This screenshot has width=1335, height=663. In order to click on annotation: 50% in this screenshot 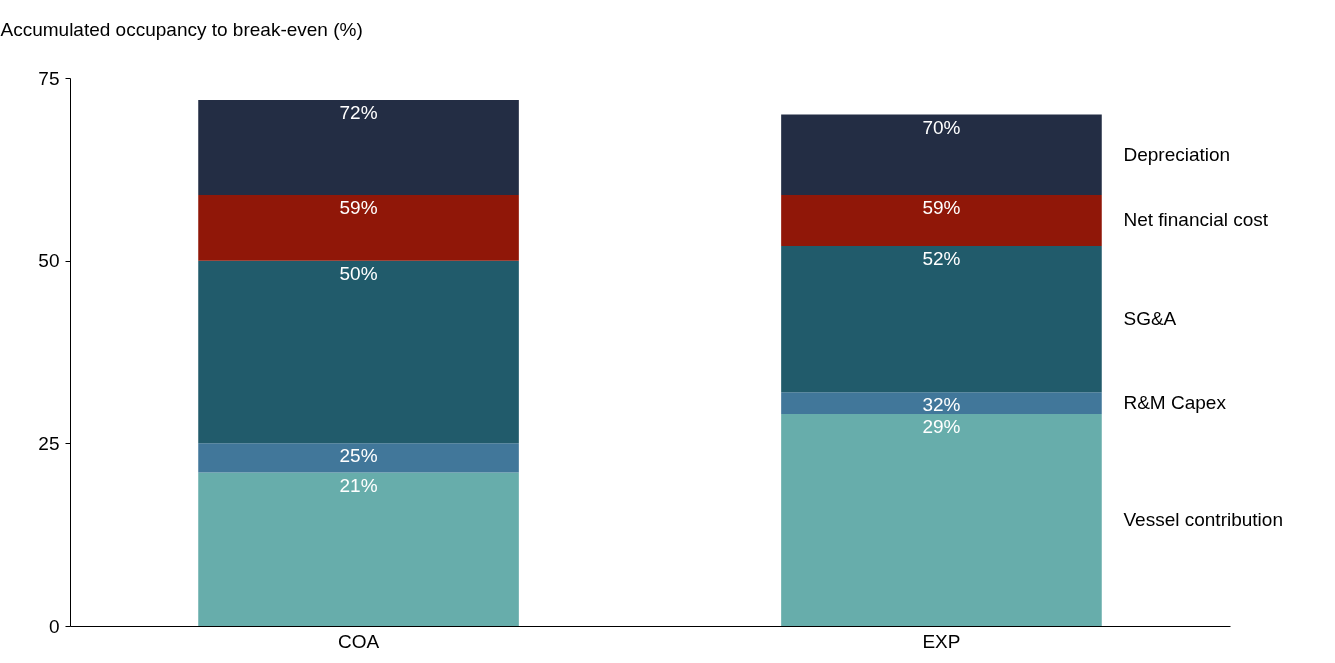, I will do `click(358, 273)`.